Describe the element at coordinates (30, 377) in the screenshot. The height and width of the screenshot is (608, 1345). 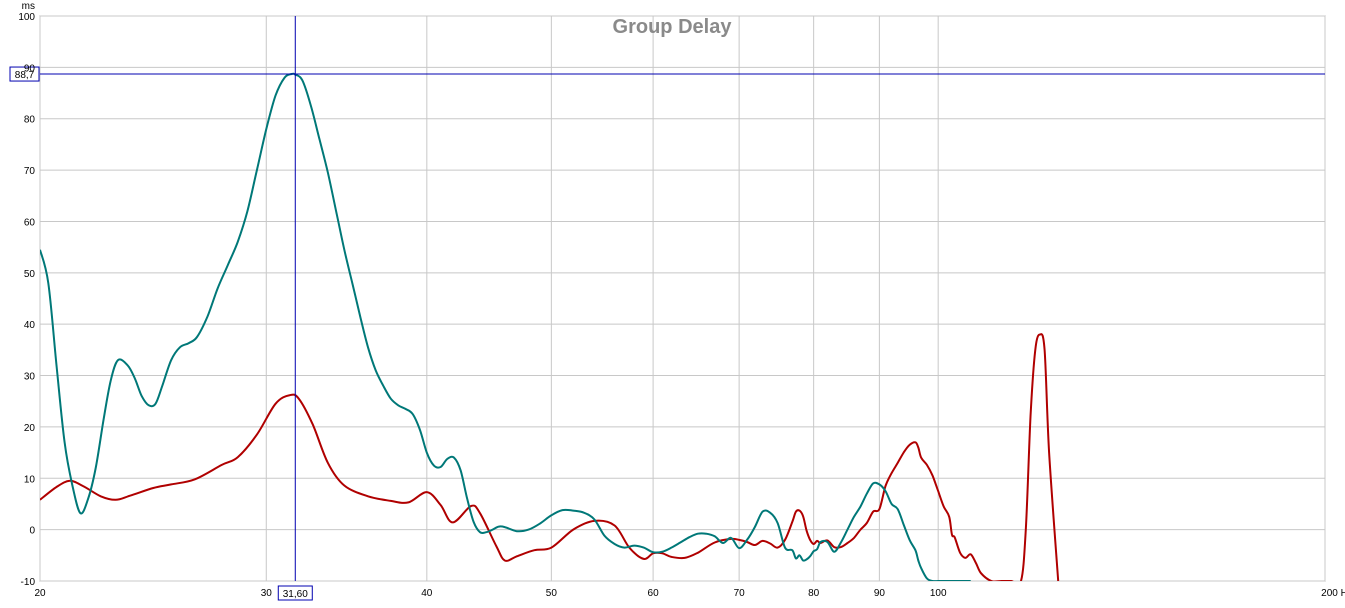
I see `y-tick-label: 30` at that location.